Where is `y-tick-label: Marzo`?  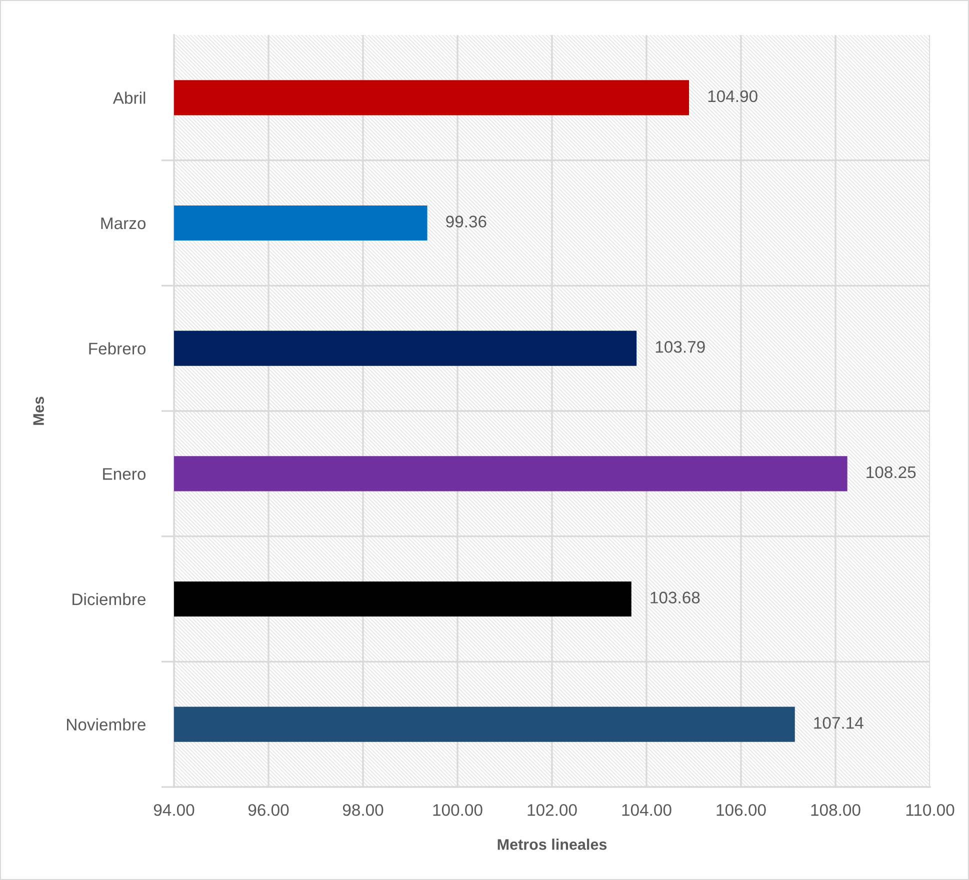 y-tick-label: Marzo is located at coordinates (123, 224).